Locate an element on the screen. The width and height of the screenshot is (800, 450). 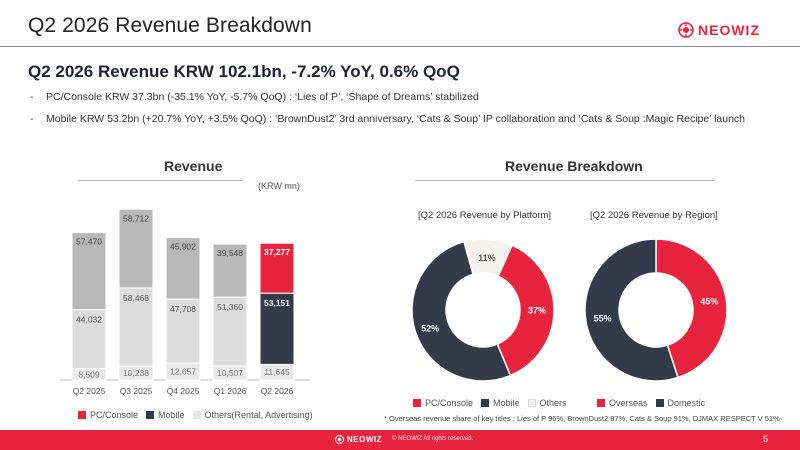
bar-data-label: 8,509 is located at coordinates (89, 374).